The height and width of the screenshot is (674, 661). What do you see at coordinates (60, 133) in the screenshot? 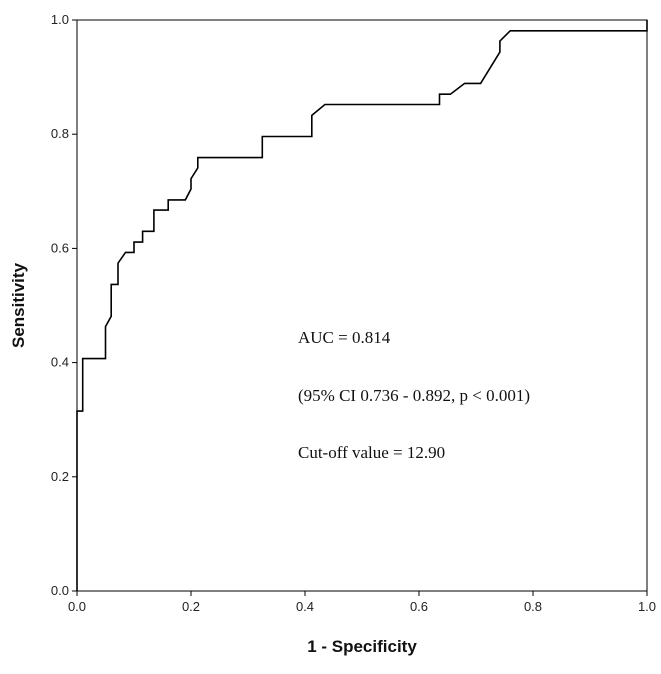
I see `y-tick-label: 0.8` at bounding box center [60, 133].